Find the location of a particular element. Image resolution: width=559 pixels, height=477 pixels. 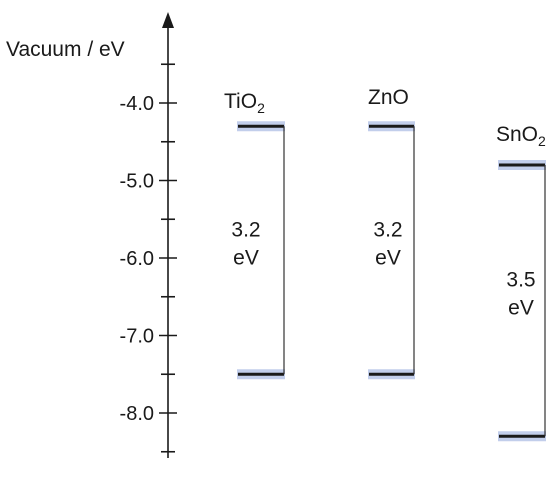

material-zno: ZnO 3.2 eV is located at coordinates (391, 233).